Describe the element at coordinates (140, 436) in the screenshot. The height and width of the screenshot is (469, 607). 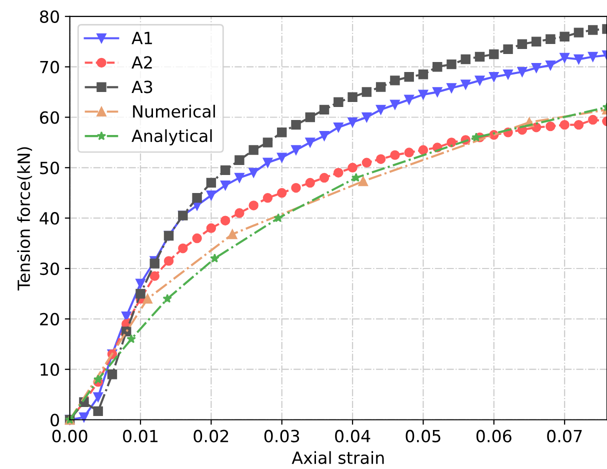
I see `x-tick-label: 0.01` at that location.